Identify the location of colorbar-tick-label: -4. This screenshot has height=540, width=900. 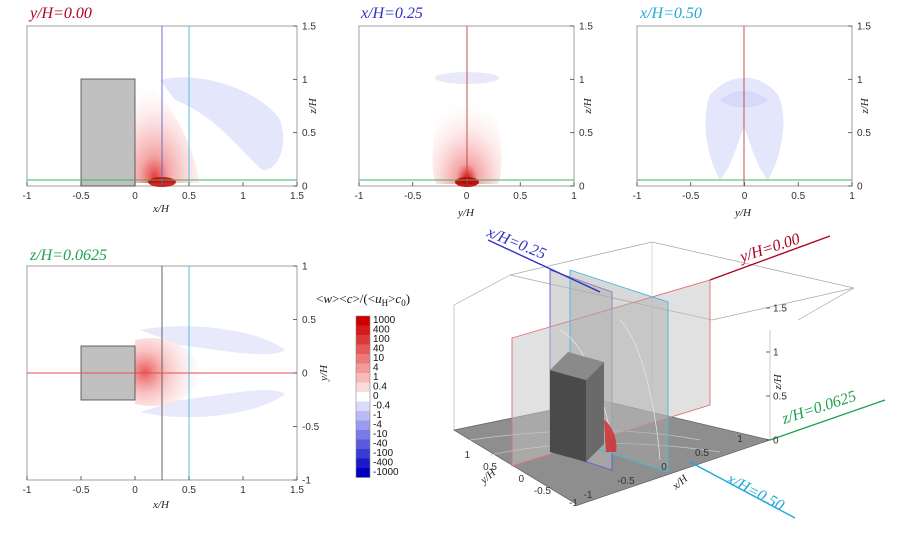
(377, 425).